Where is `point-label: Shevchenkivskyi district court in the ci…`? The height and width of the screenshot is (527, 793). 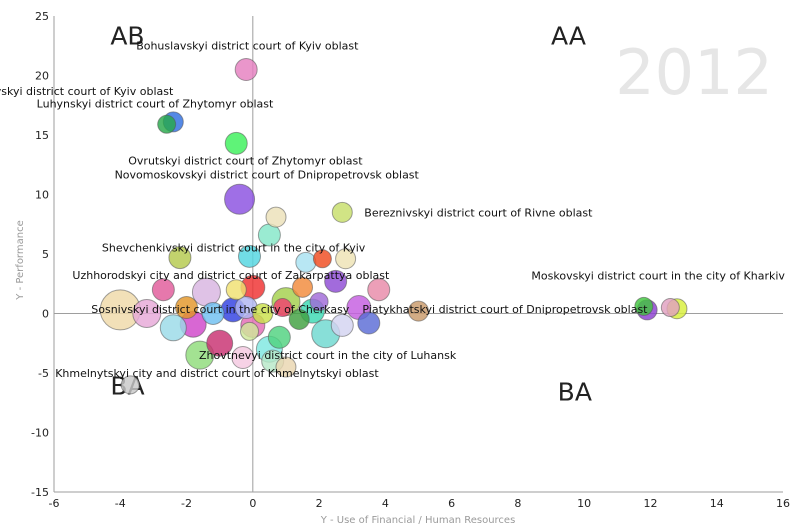 point-label: Shevchenkivskyi district court in the ci… is located at coordinates (234, 248).